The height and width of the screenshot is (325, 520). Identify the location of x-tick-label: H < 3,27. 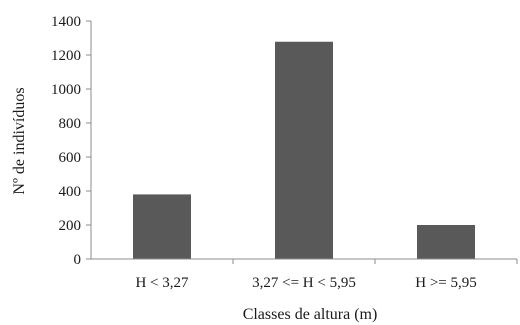
(162, 283).